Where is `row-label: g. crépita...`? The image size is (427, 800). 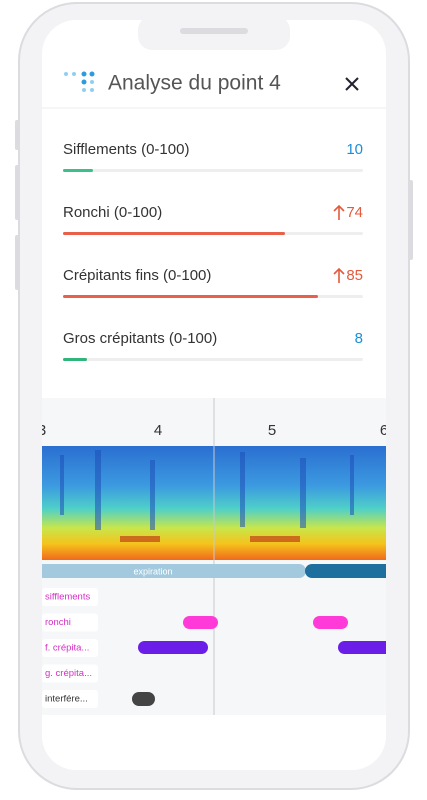 row-label: g. crépita... is located at coordinates (68, 673).